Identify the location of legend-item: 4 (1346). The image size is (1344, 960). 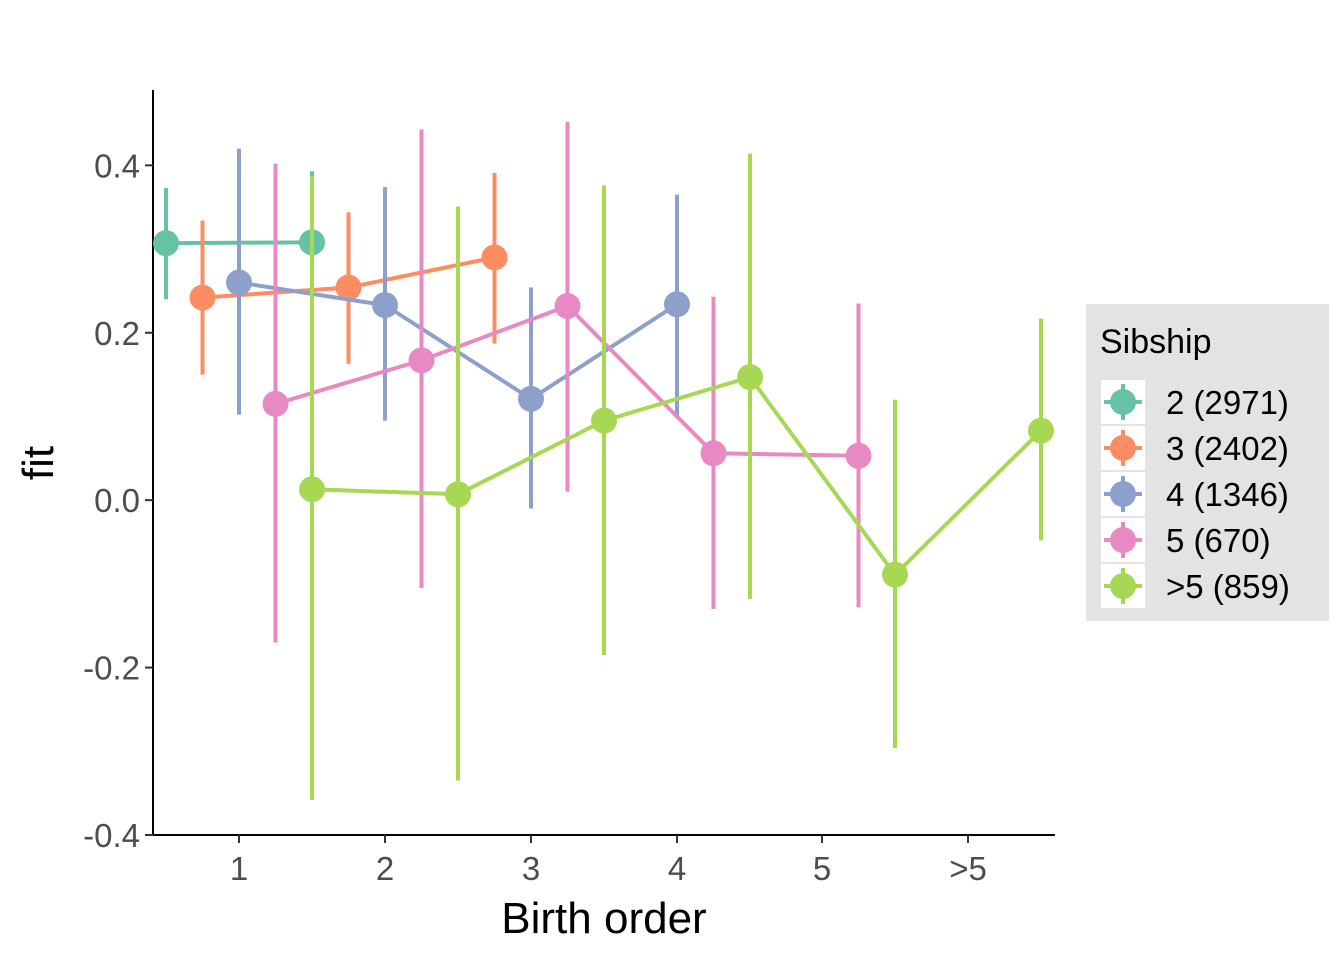
(1195, 494).